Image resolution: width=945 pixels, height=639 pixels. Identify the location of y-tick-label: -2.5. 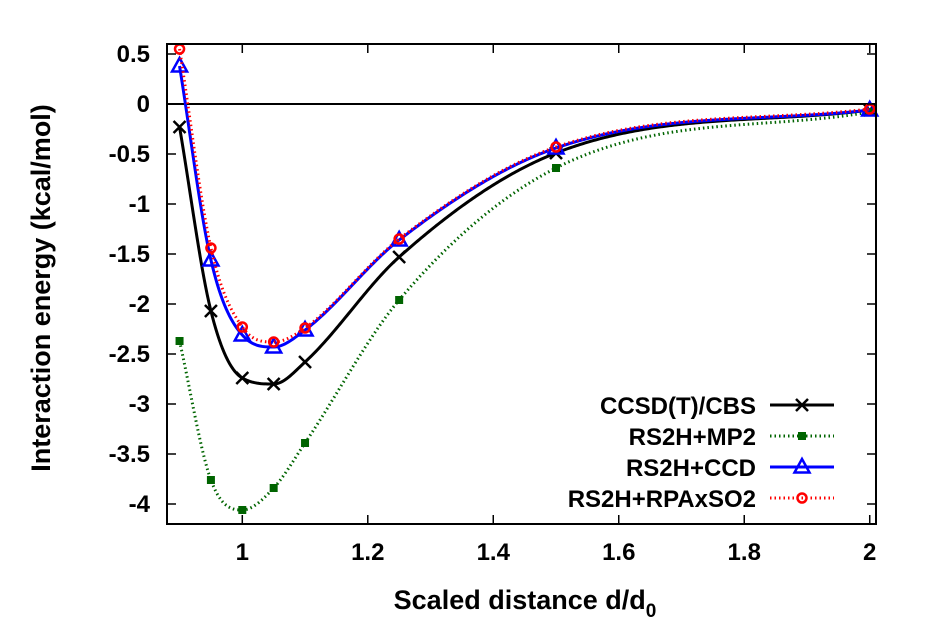
(129, 354).